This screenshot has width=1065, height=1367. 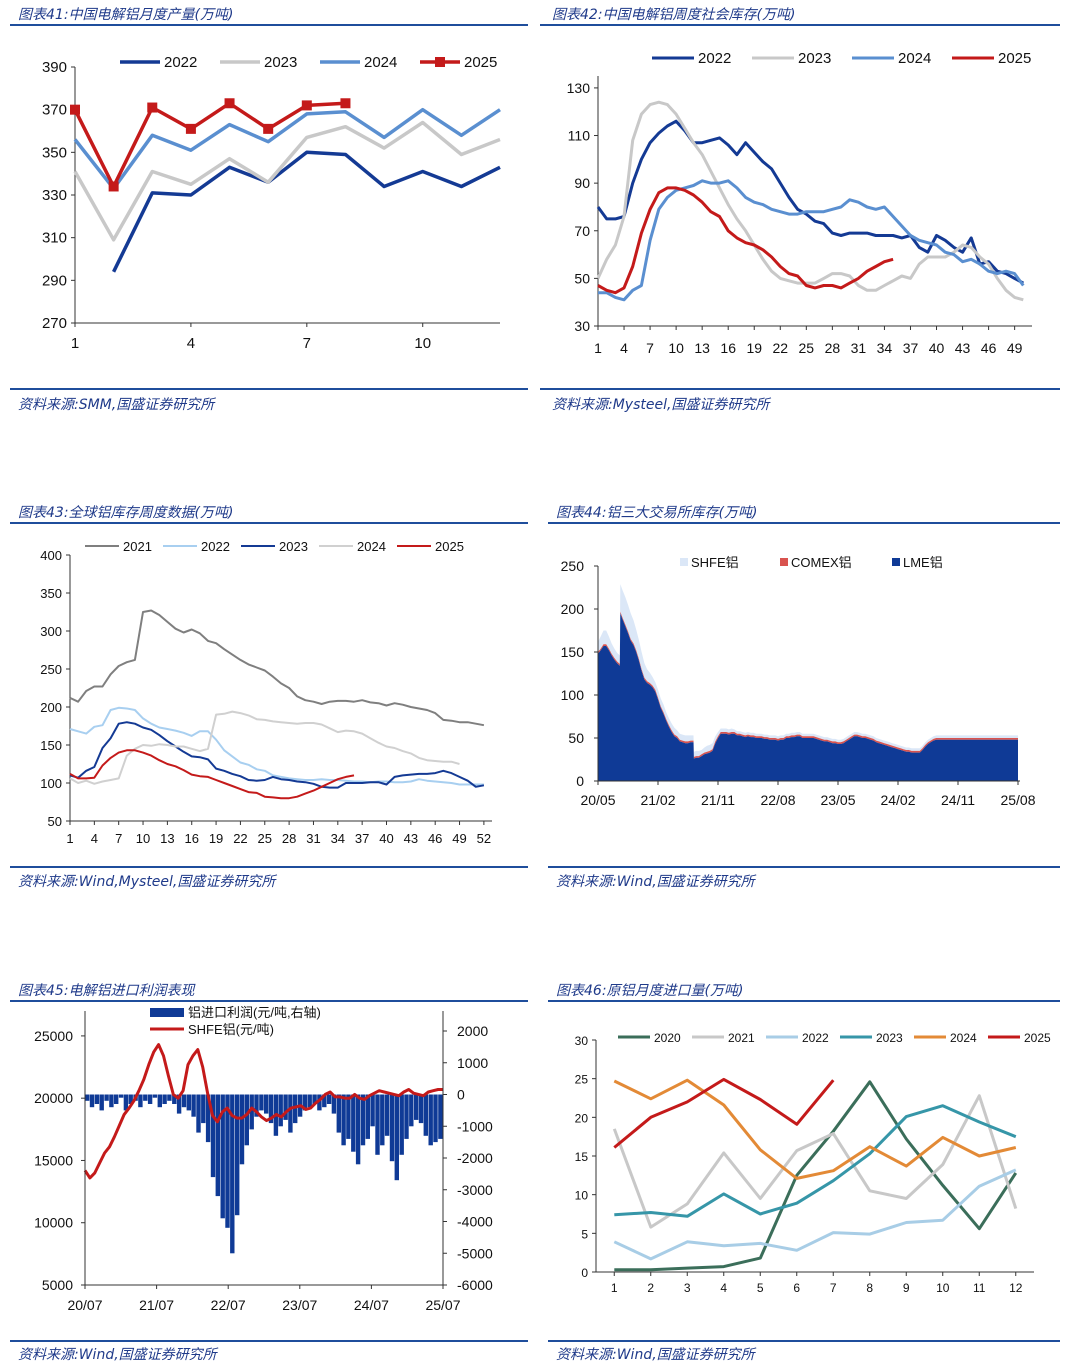 What do you see at coordinates (869, 1288) in the screenshot?
I see `x-tick-label: 8` at bounding box center [869, 1288].